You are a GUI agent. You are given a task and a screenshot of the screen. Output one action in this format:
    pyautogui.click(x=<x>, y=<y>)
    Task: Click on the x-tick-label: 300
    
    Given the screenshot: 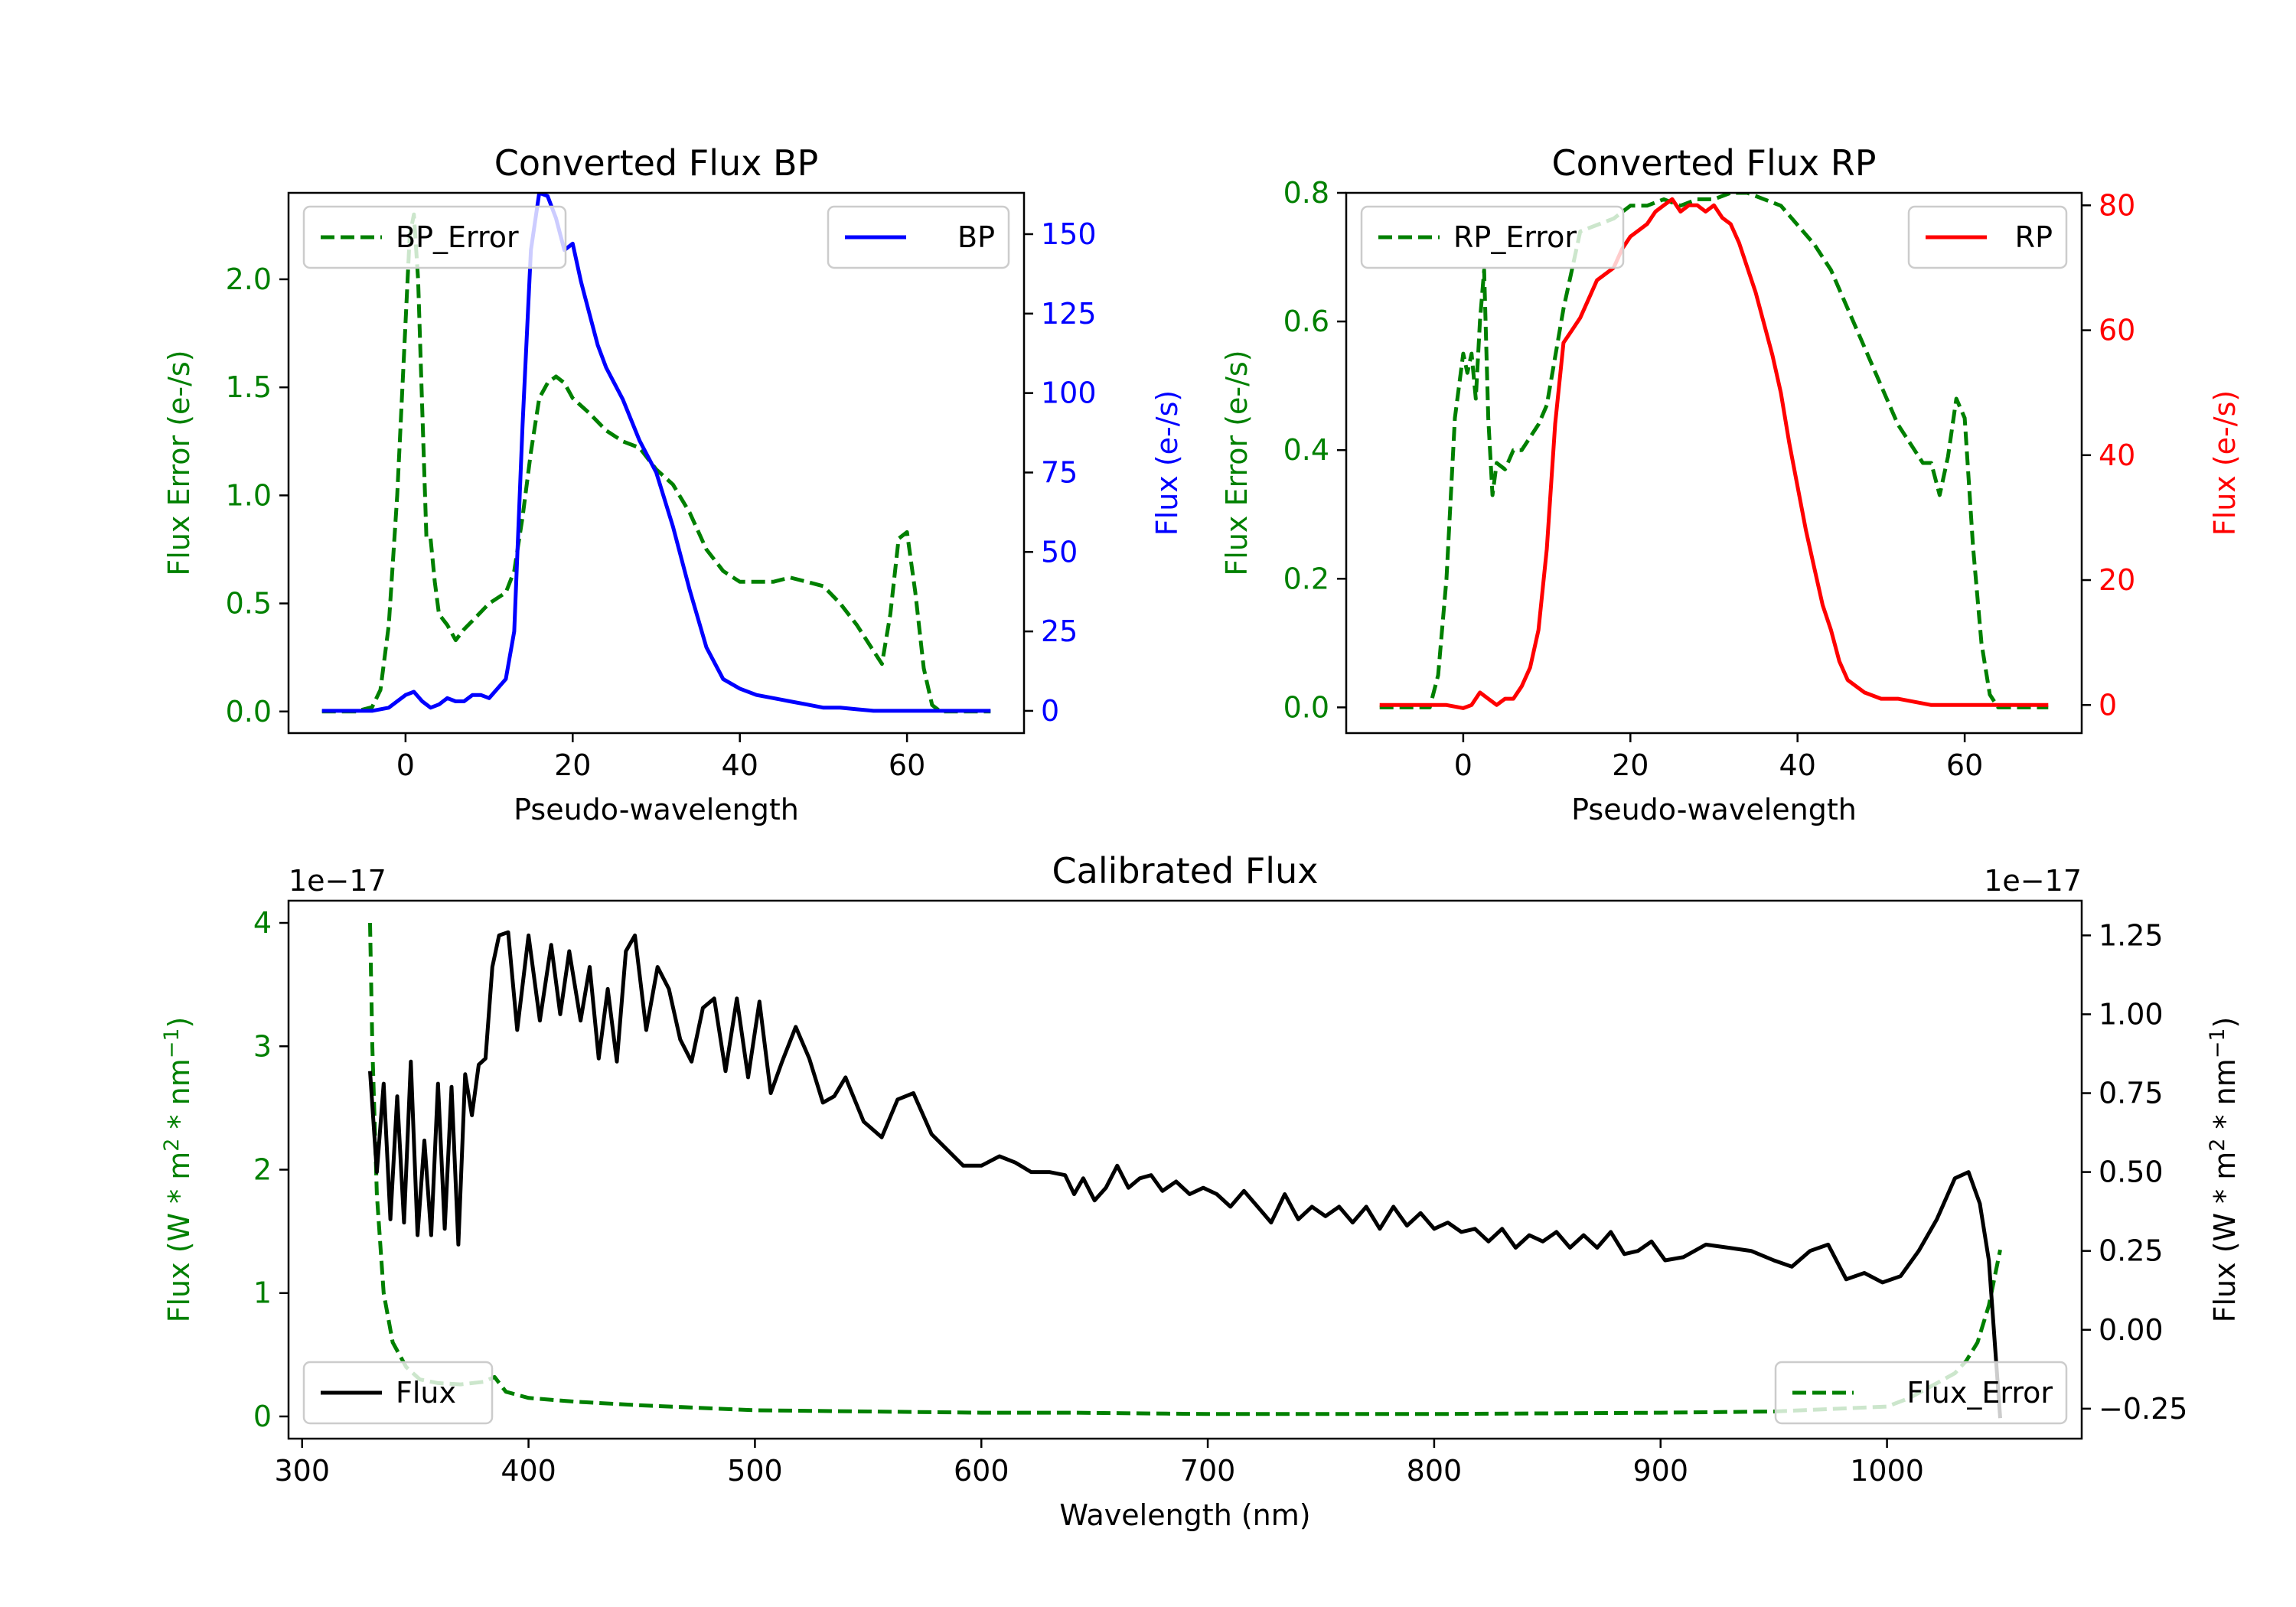 What is the action you would take?
    pyautogui.click(x=302, y=1471)
    